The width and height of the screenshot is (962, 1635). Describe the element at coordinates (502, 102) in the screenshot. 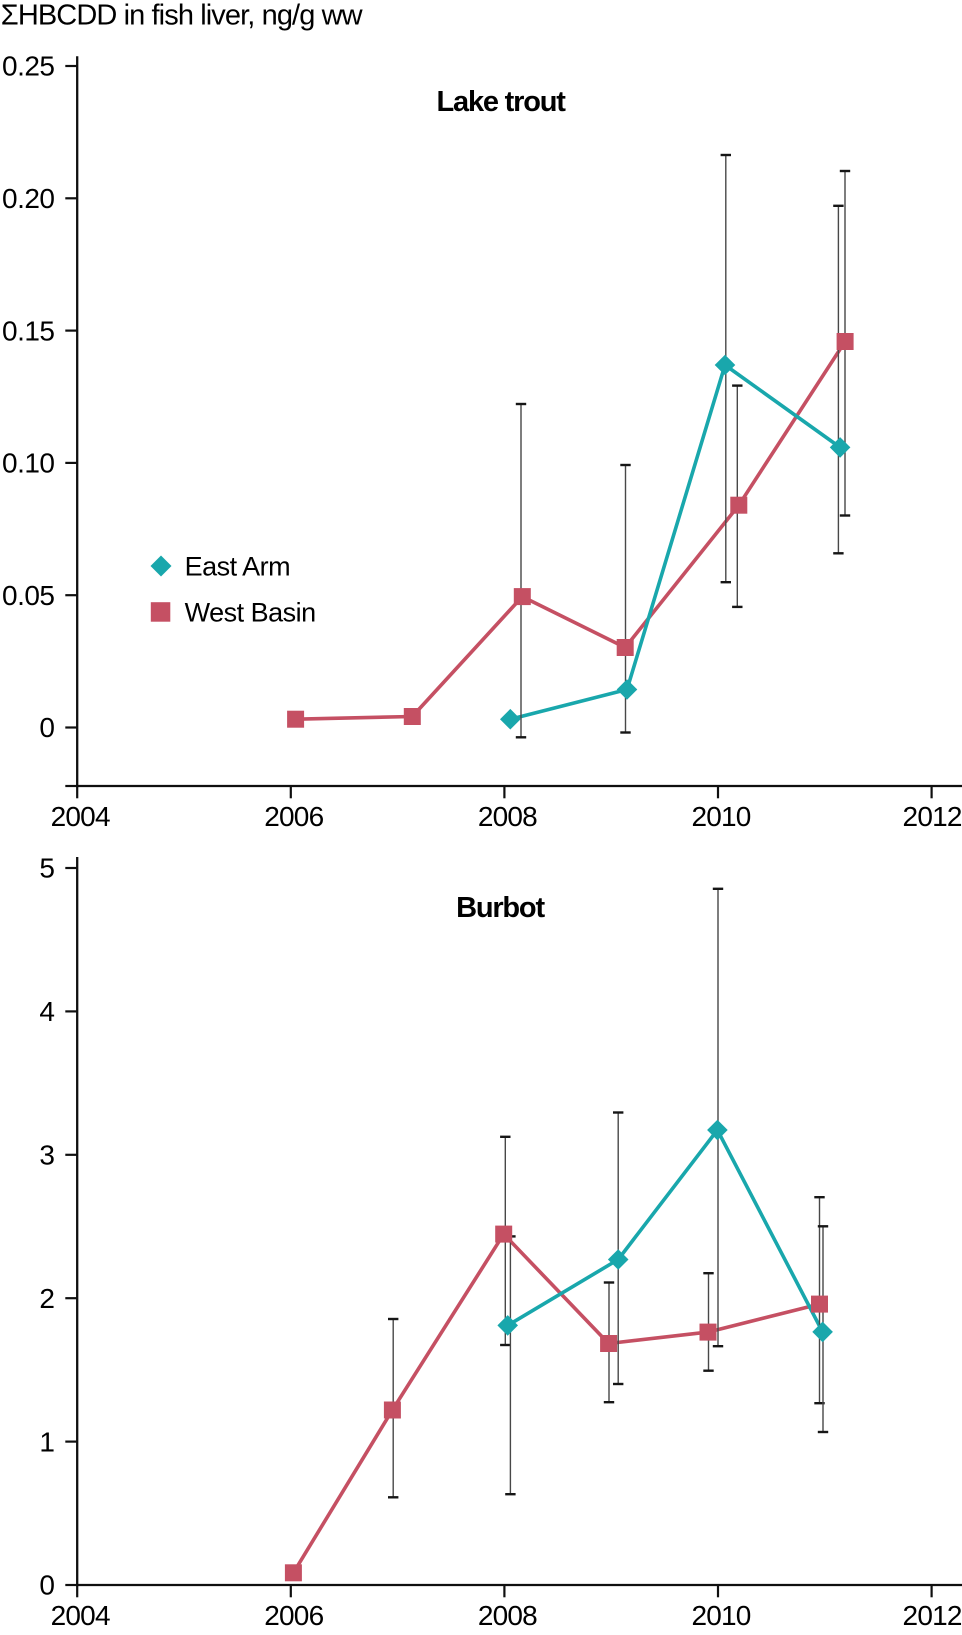

I see `svg-text: Lake trout` at that location.